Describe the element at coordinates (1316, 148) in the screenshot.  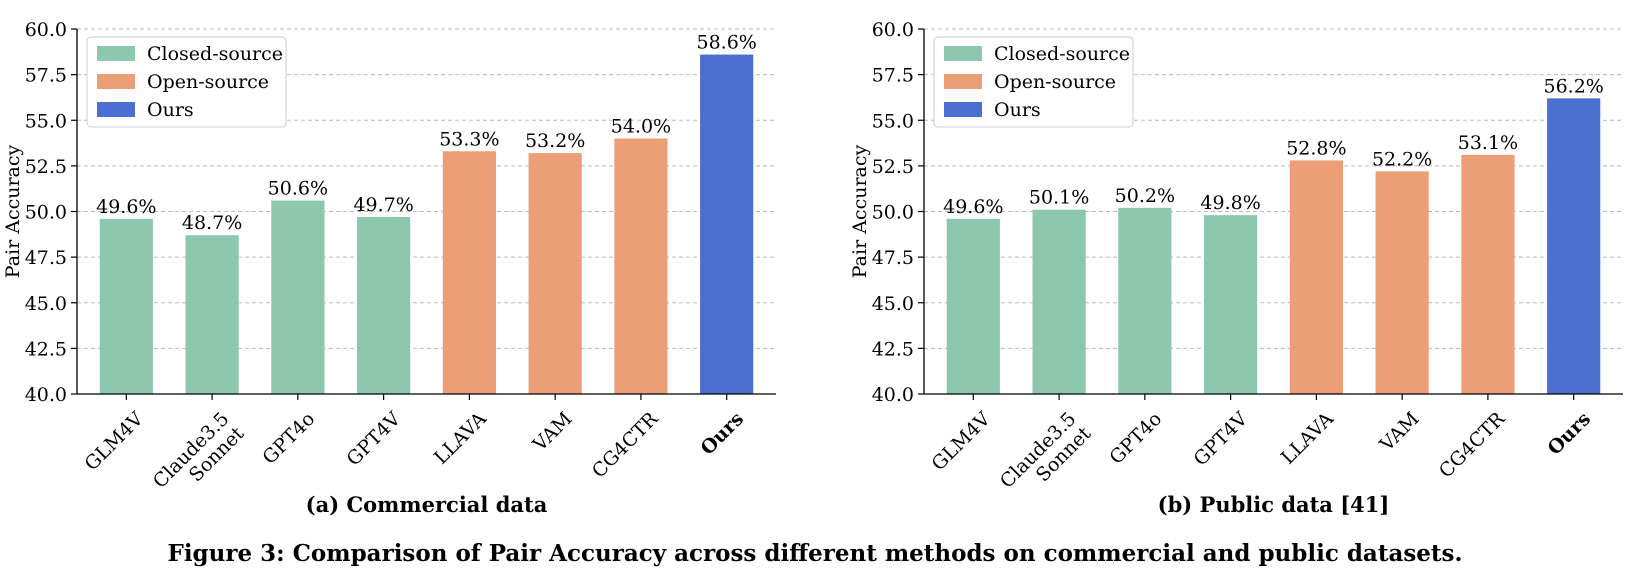
I see `bar-value-label: 52.8%` at that location.